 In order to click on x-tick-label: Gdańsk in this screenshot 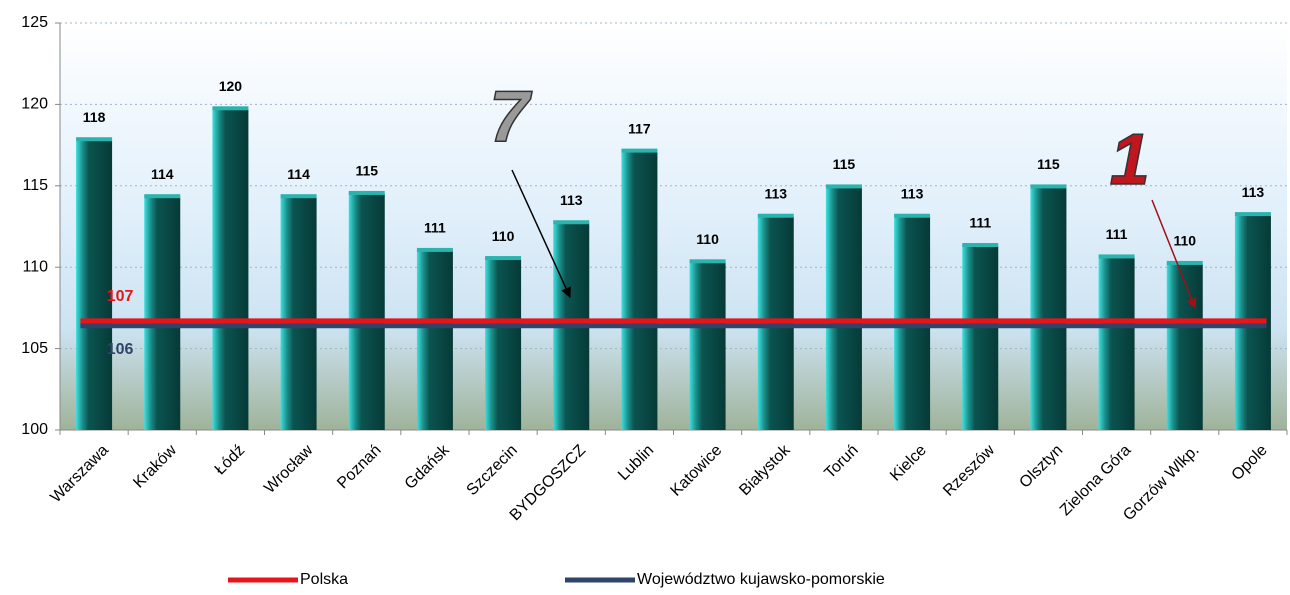, I will do `click(428, 467)`.